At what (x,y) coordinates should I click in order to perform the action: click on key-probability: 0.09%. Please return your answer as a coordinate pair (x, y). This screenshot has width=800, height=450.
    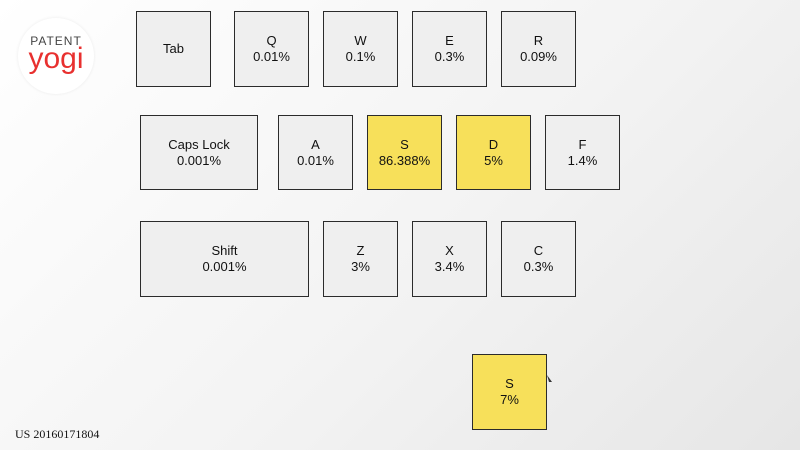
    Looking at the image, I should click on (538, 57).